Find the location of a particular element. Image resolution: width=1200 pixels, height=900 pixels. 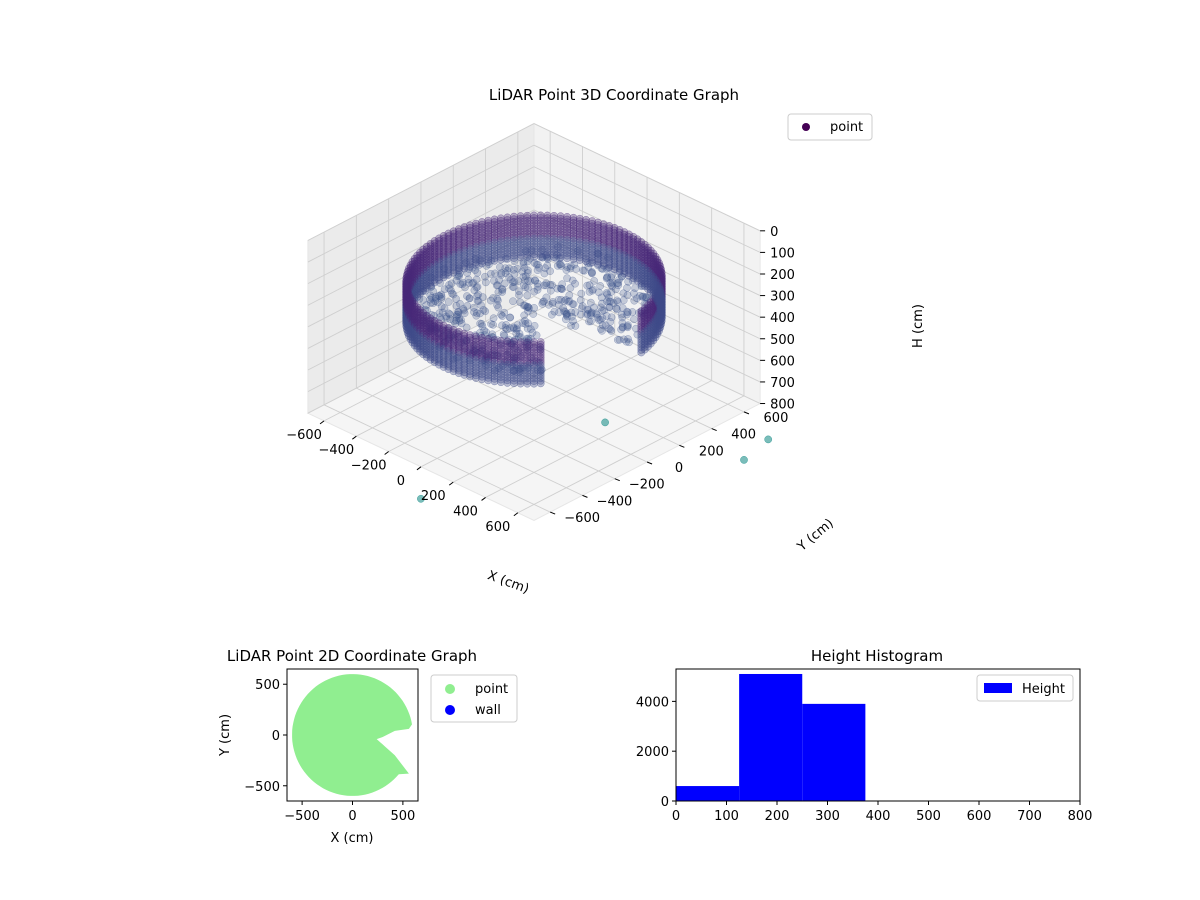

y2d-tick-label: 500 is located at coordinates (267, 685).